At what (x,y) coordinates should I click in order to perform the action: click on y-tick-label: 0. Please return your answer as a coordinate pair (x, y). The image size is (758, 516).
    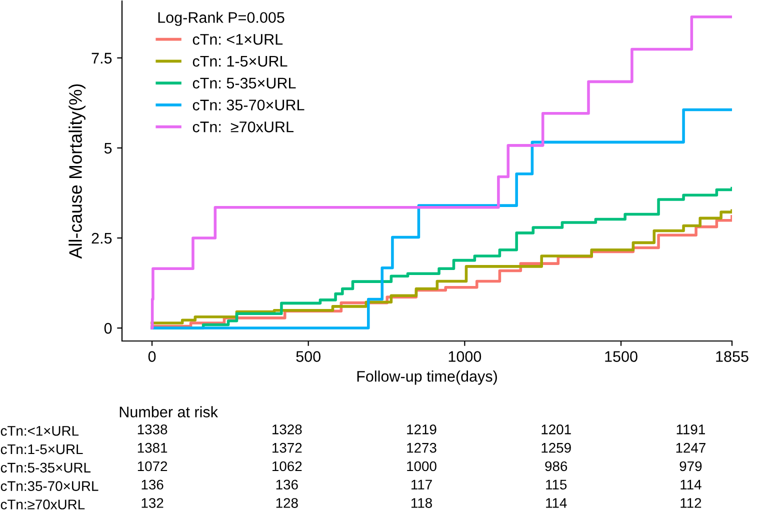
    Looking at the image, I should click on (108, 328).